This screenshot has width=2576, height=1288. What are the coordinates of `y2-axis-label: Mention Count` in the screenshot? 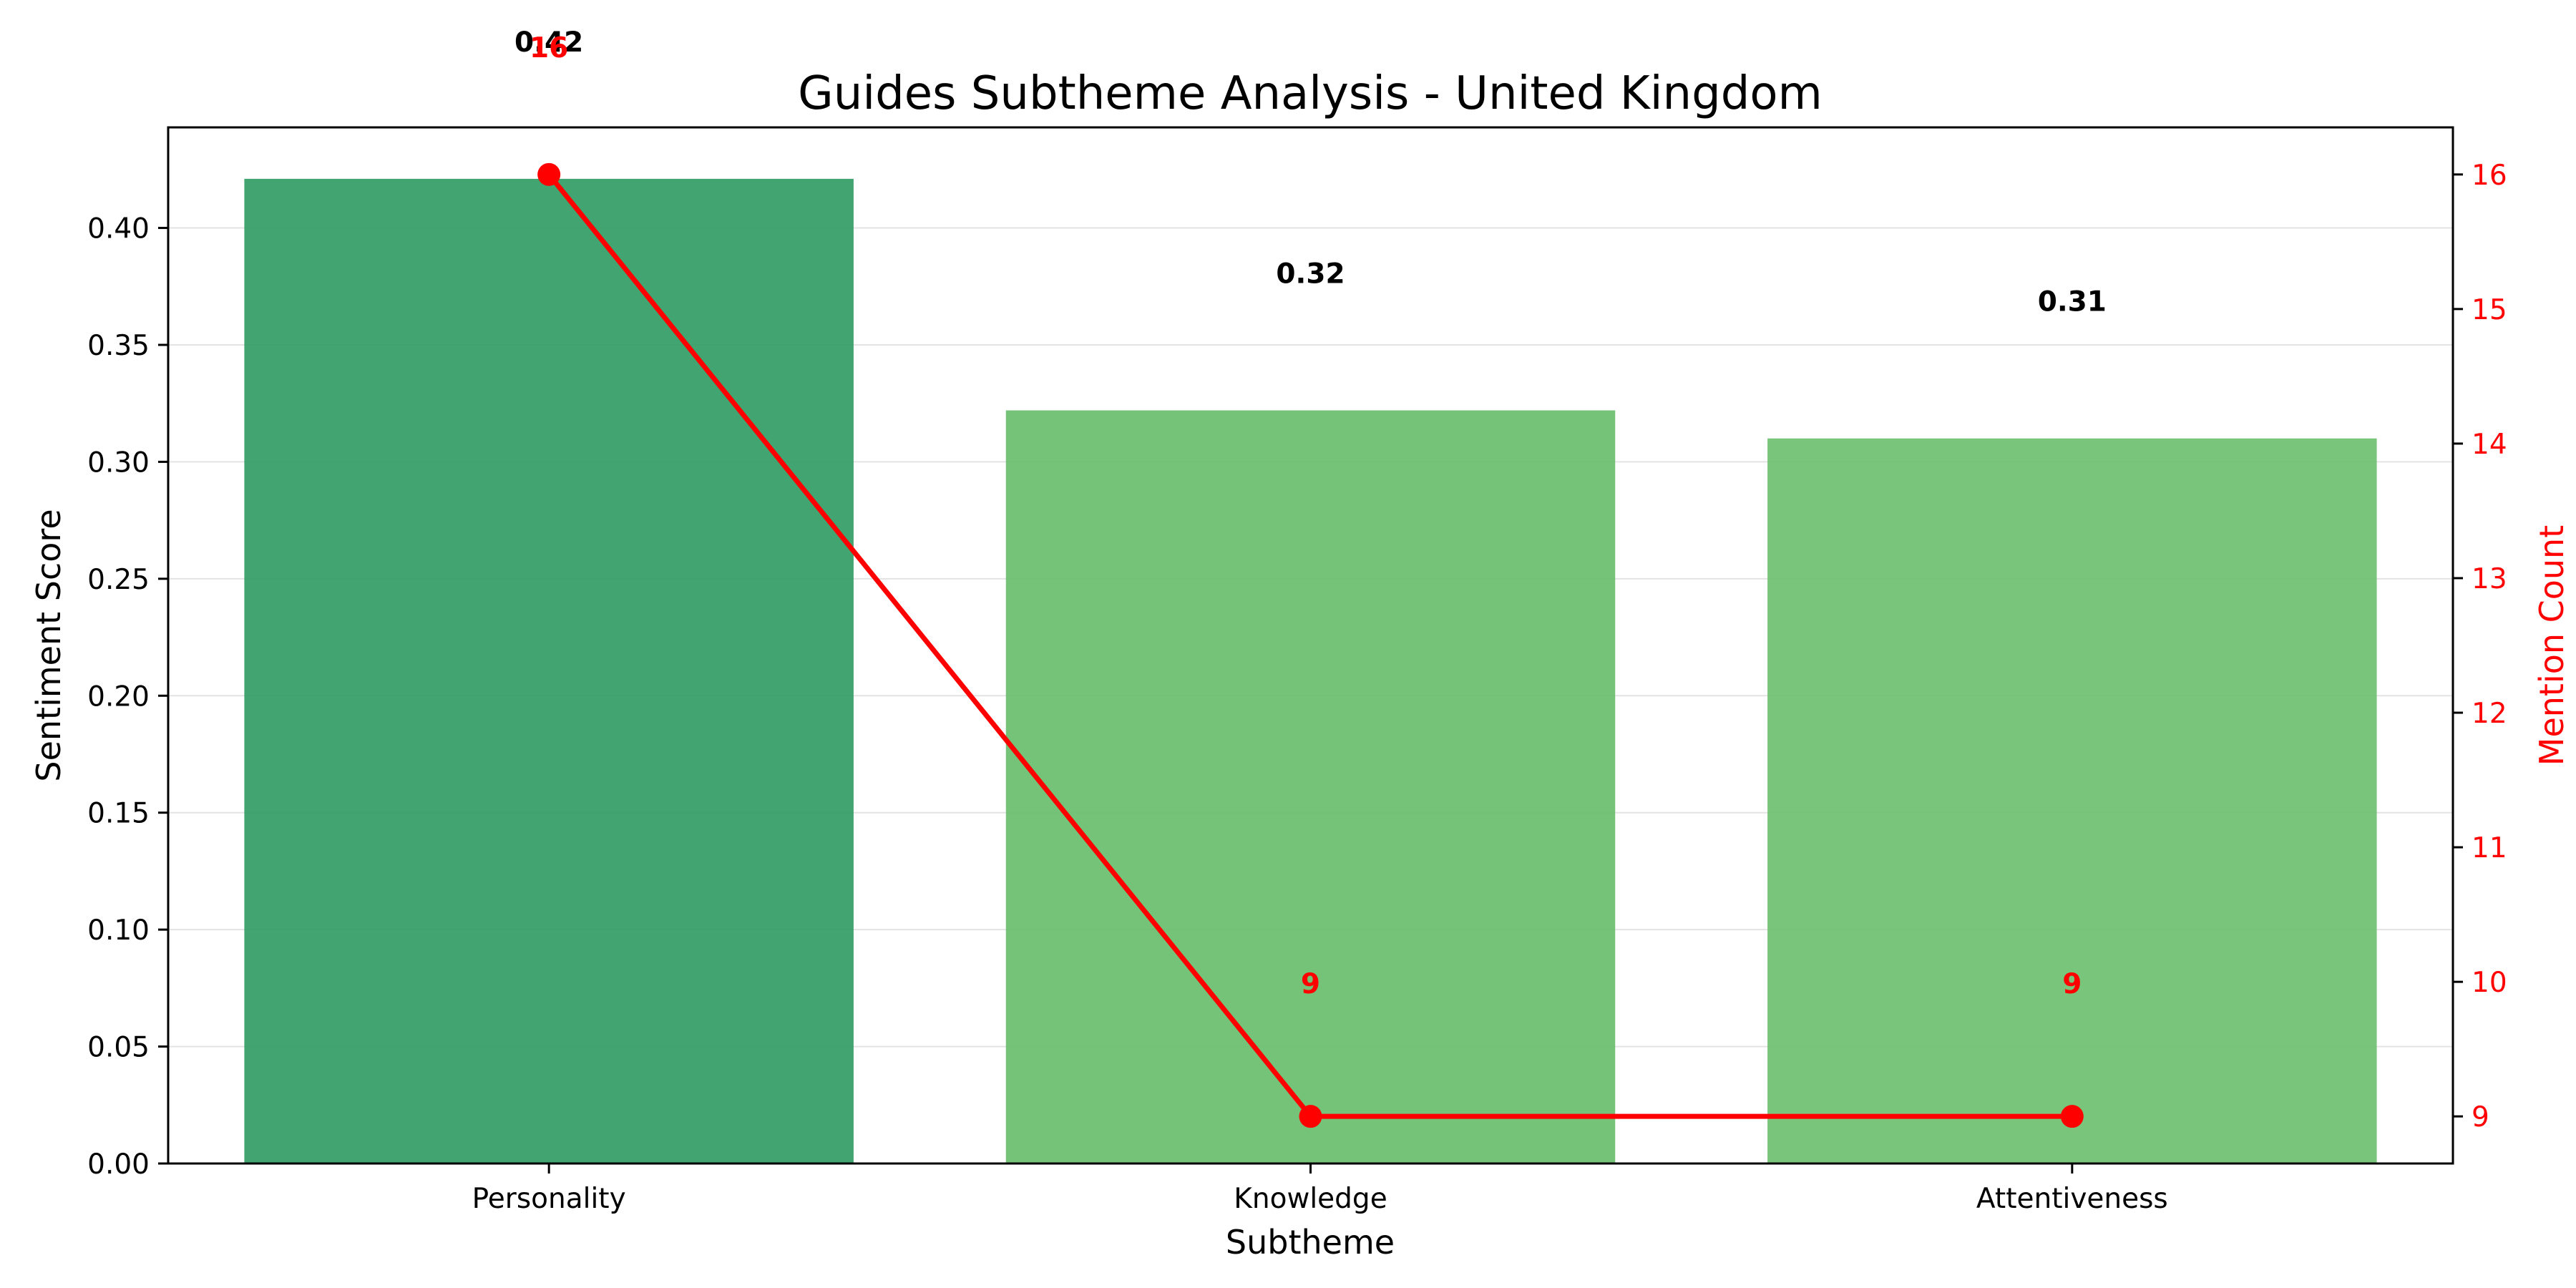 It's located at (2551, 645).